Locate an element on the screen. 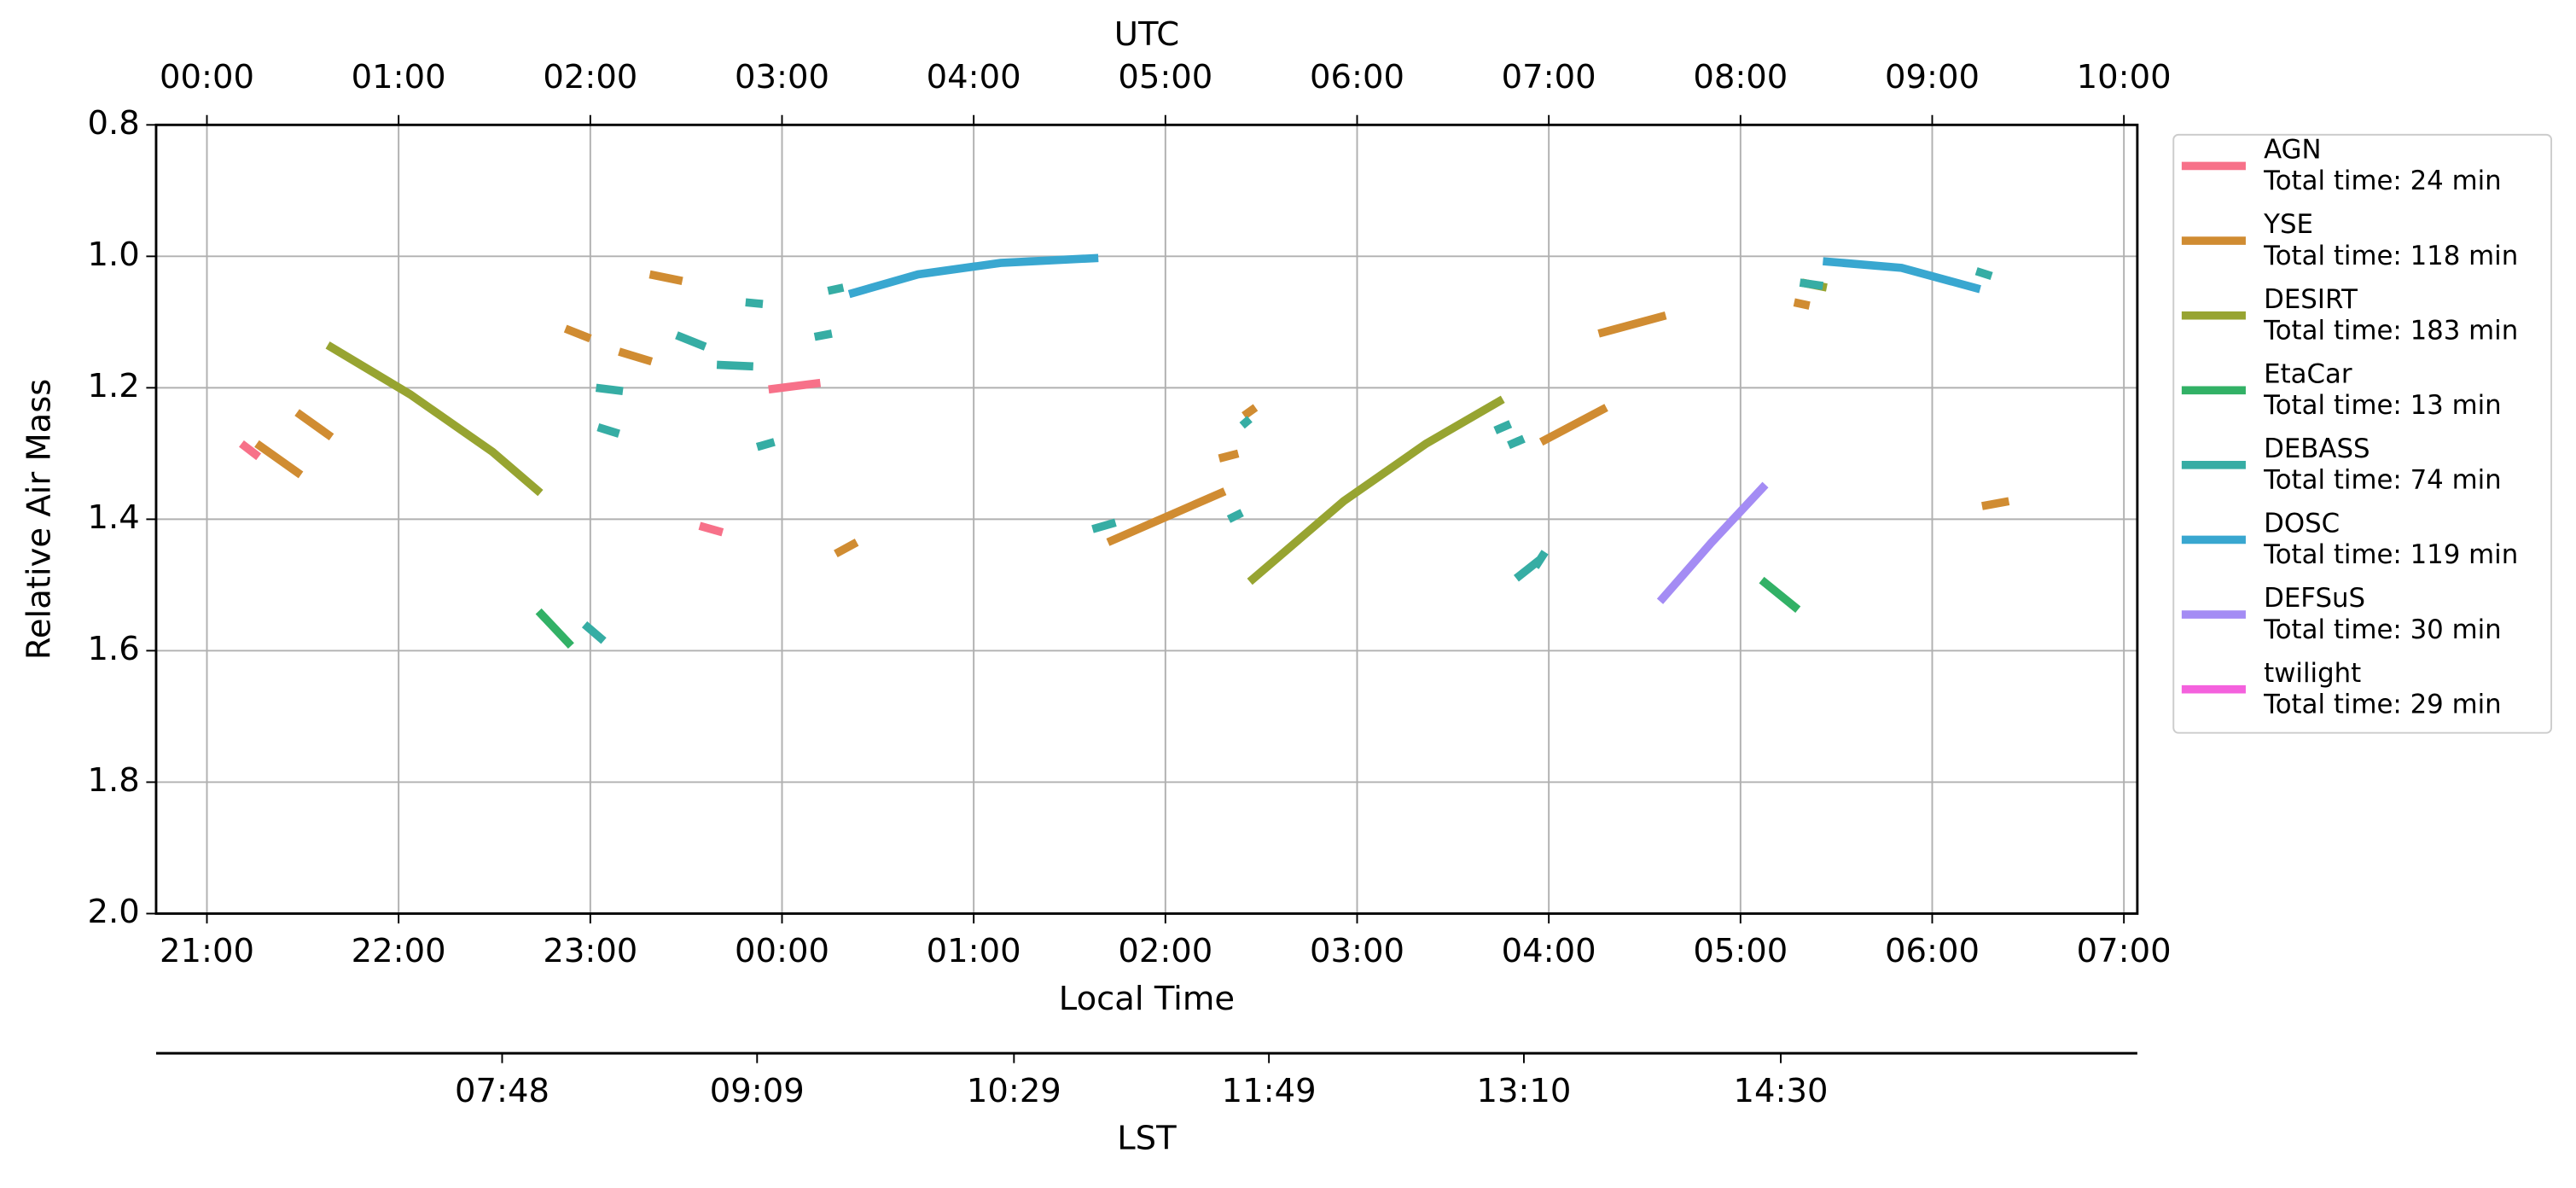 The width and height of the screenshot is (2576, 1188). utc-tick-label: 05:00 is located at coordinates (1165, 77).